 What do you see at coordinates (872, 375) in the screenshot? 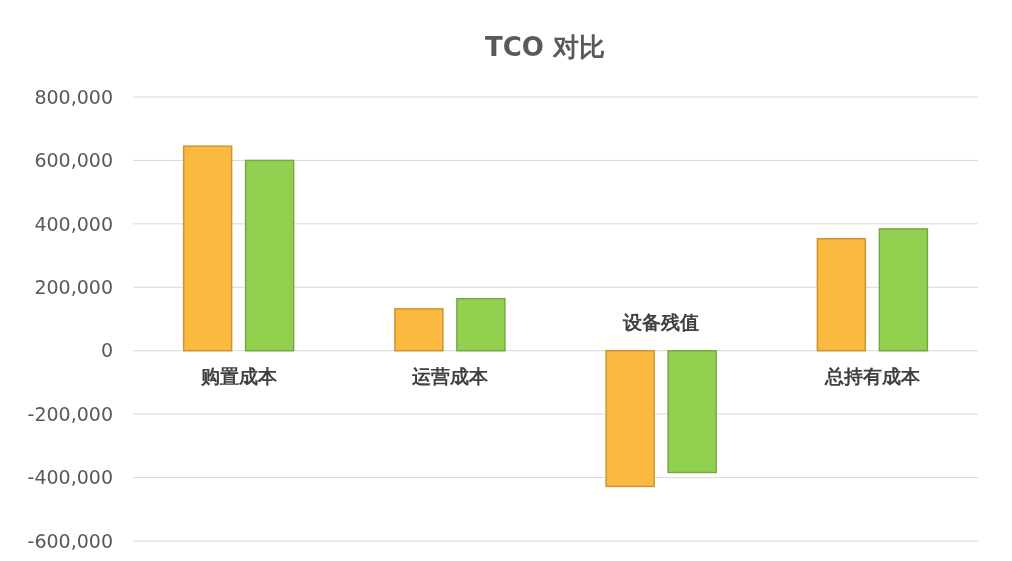
I see `x-tick-label: 总持有成本` at bounding box center [872, 375].